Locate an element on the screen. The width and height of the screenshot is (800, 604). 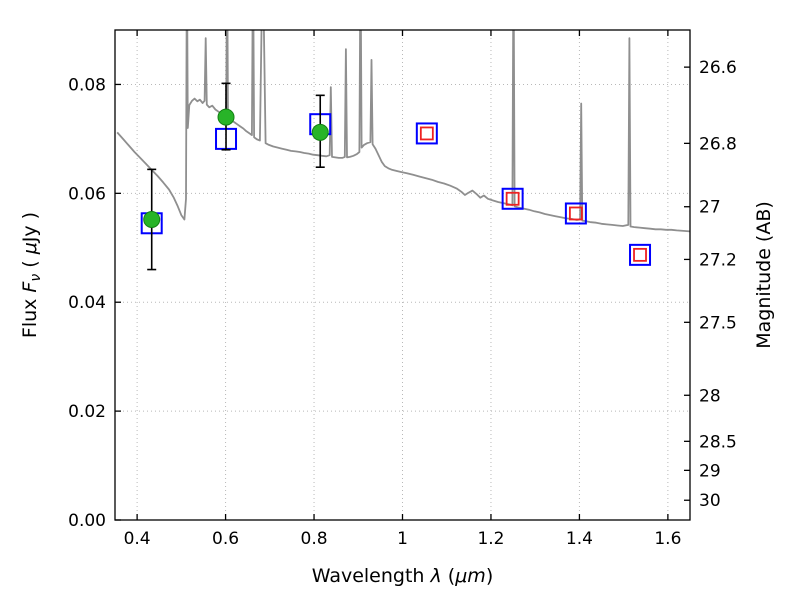
x-tick-label: 1.2 is located at coordinates (490, 539).